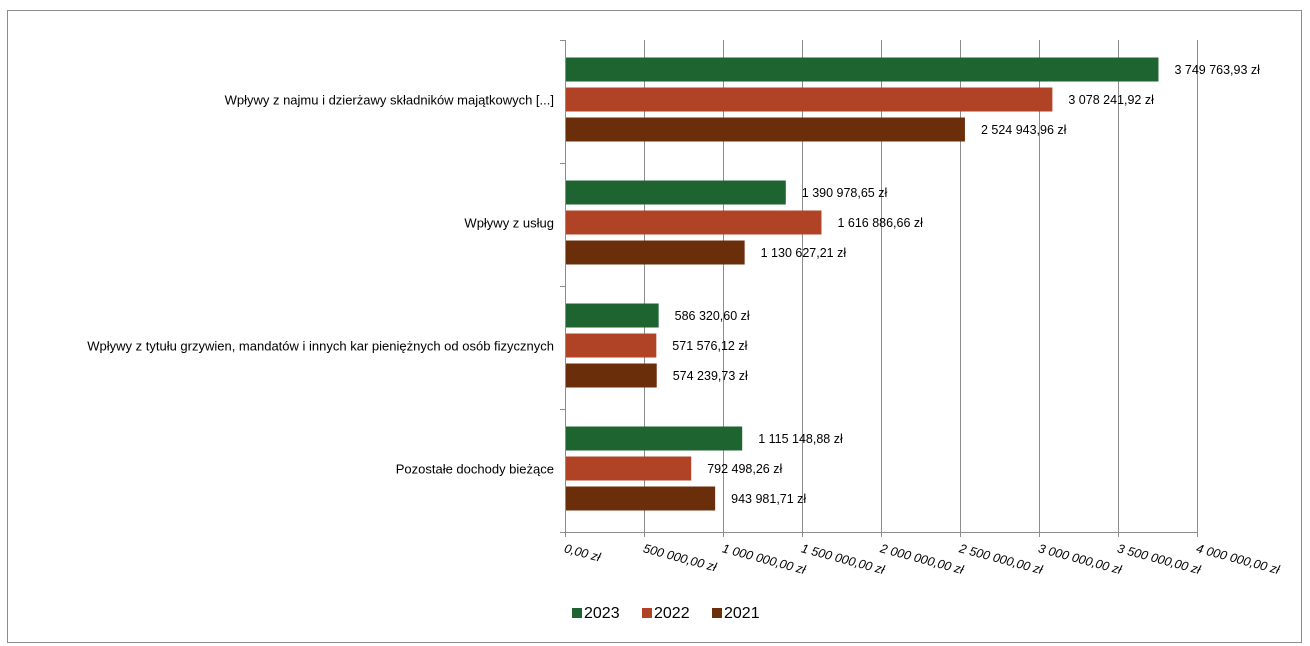  I want to click on legend-label-2022: 2022, so click(672, 613).